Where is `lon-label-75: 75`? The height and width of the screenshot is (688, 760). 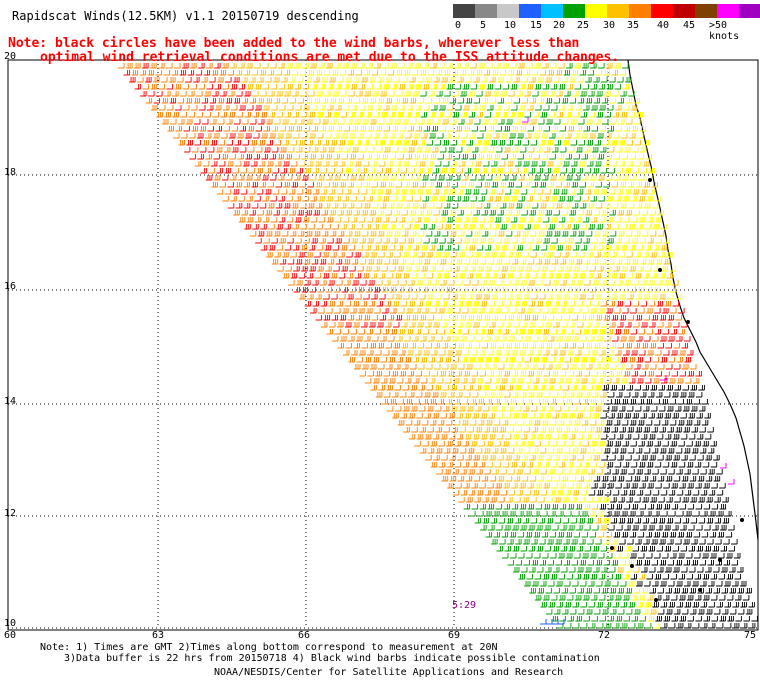
lon-label-75: 75 is located at coordinates (750, 635).